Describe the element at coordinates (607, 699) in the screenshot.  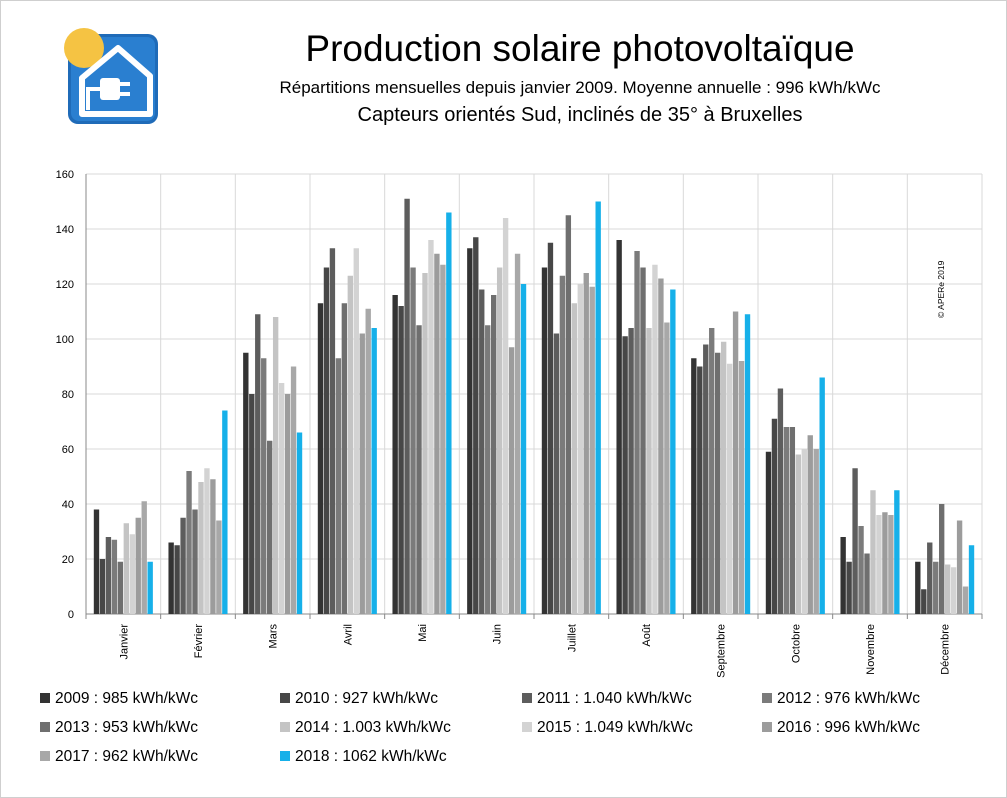
I see `legend-entry: 2011 : 1.040 kWh/kWc` at that location.